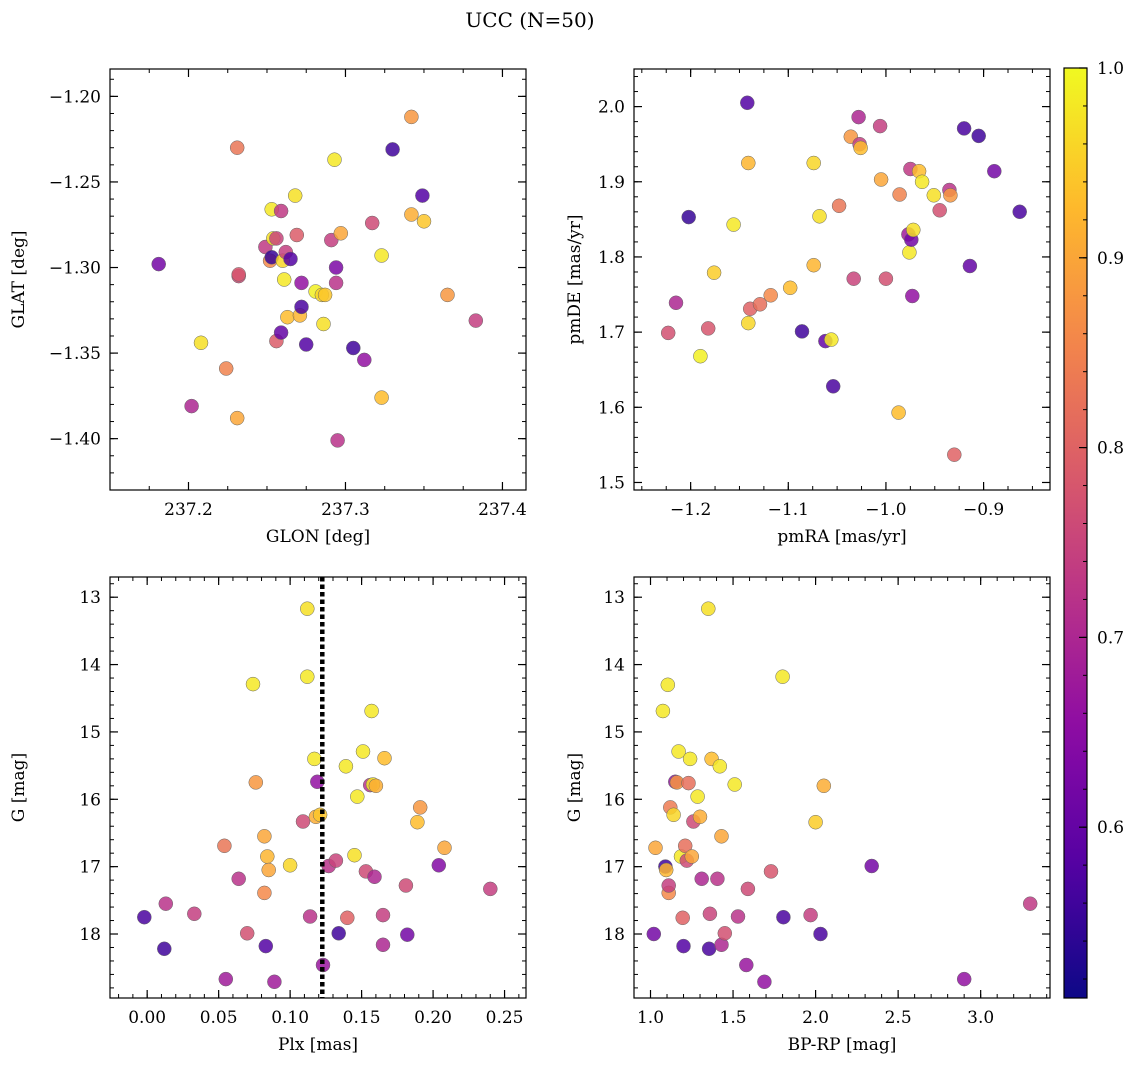 The height and width of the screenshot is (1067, 1136). Describe the element at coordinates (90, 868) in the screenshot. I see `y-tick-label: 17` at that location.